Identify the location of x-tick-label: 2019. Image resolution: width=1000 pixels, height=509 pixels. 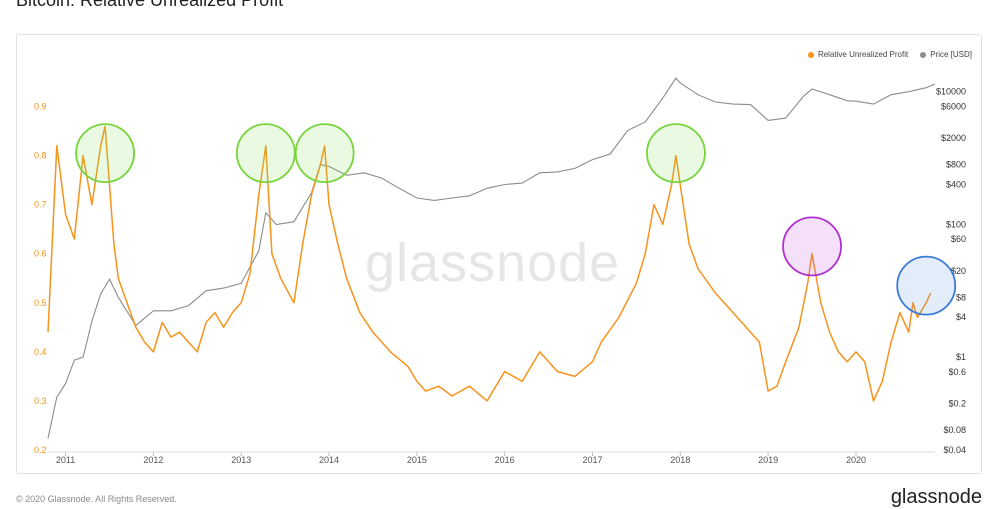
(768, 460).